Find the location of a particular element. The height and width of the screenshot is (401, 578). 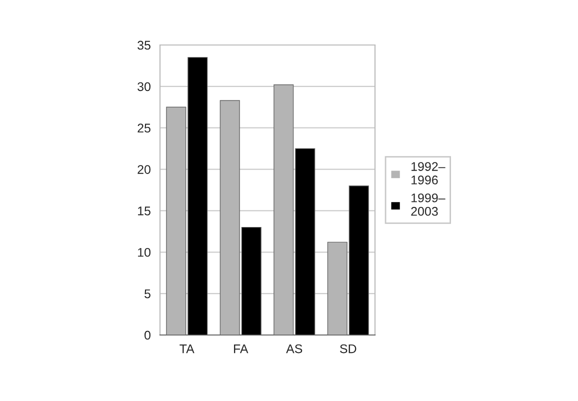

legend-label: 1992– 1996 is located at coordinates (429, 173).